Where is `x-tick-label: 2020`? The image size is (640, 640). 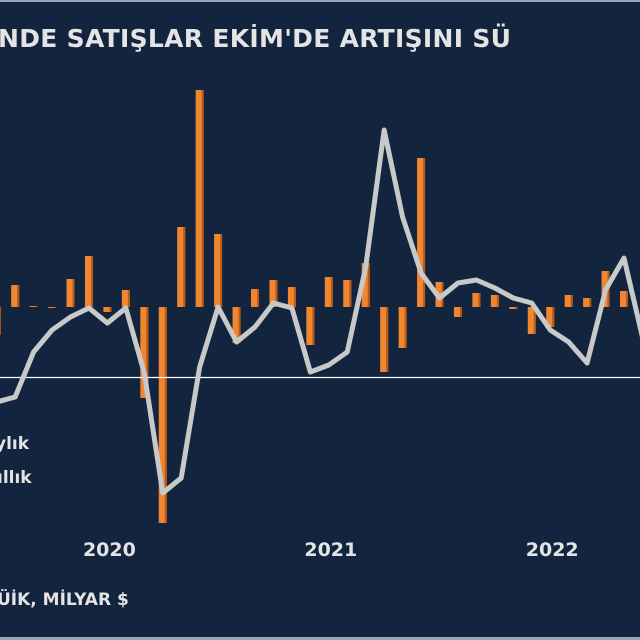 x-tick-label: 2020 is located at coordinates (109, 550).